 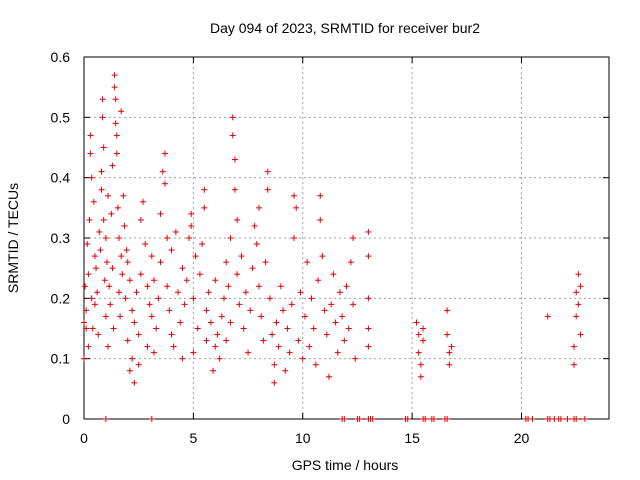 I want to click on x-axis-label: GPS time / hours, so click(x=345, y=465).